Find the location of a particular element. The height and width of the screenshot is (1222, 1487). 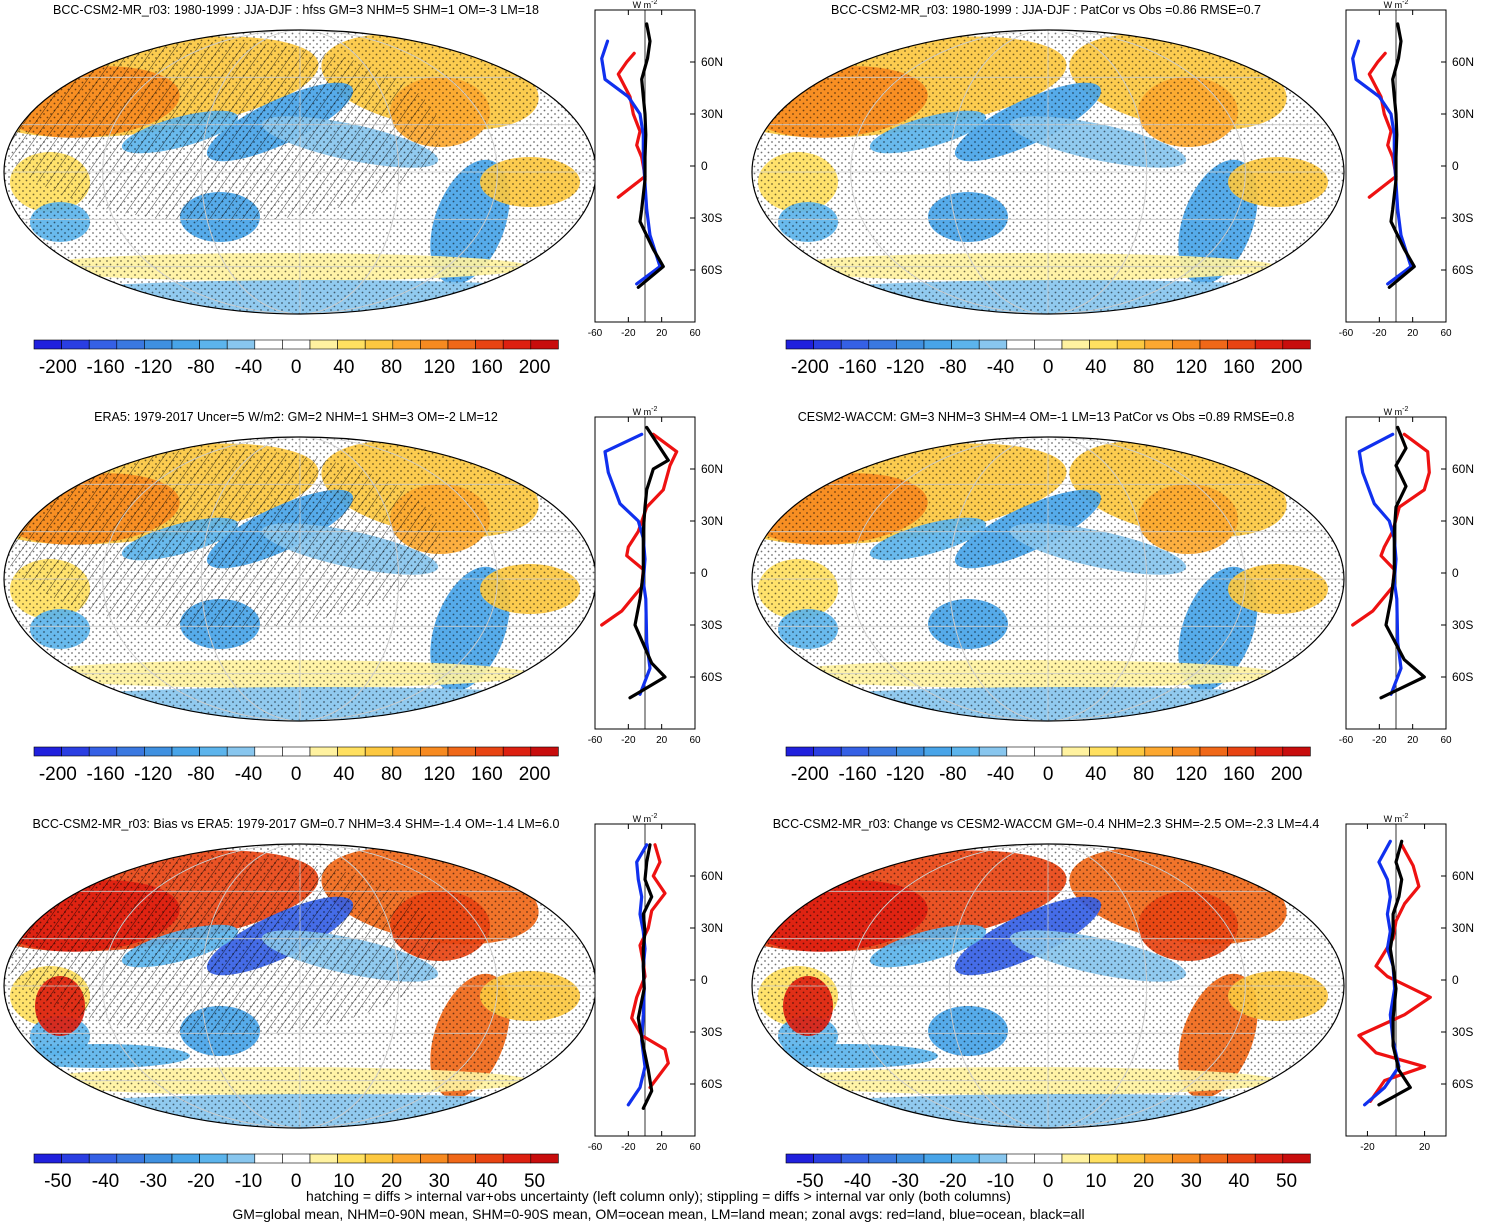

zonal-lines is located at coordinates (1394, 973).